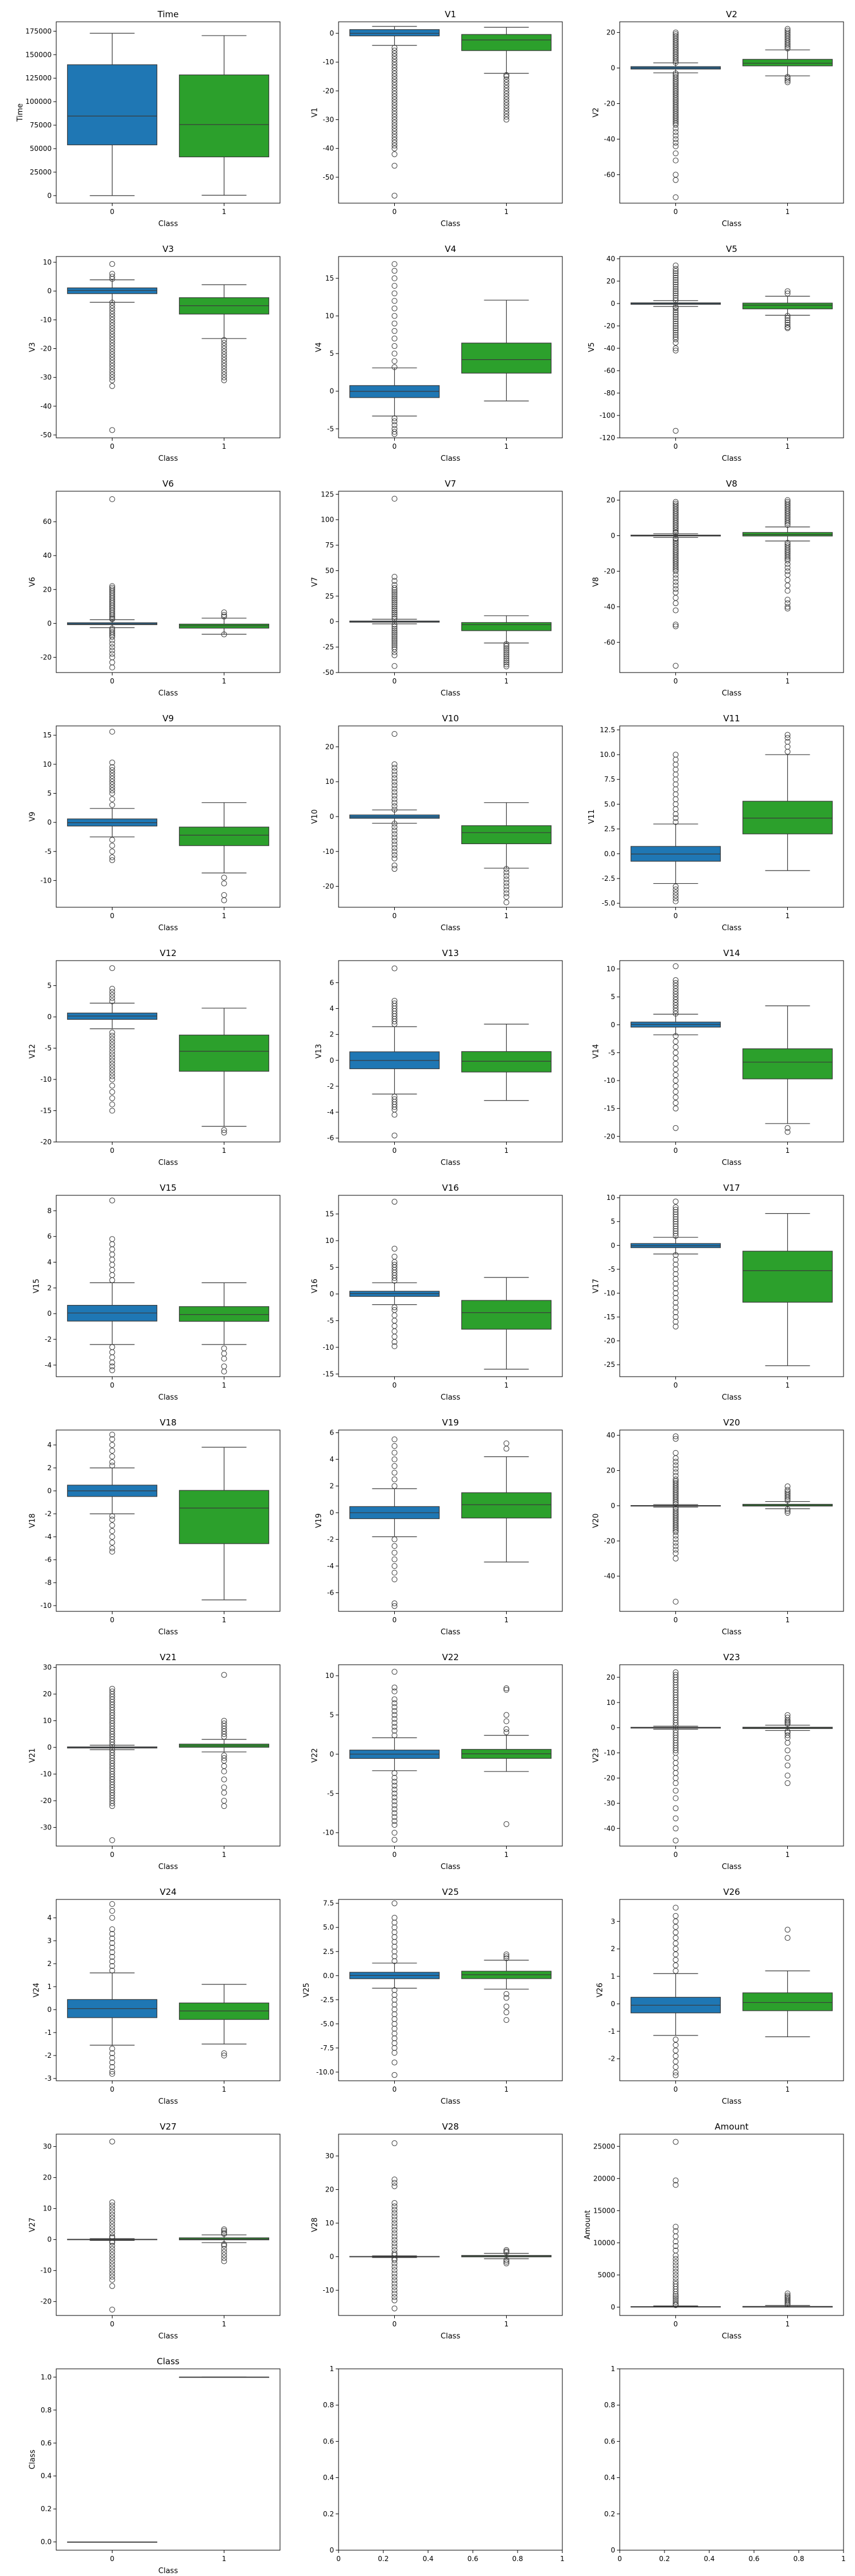 The width and height of the screenshot is (855, 2576). Describe the element at coordinates (48, 1048) in the screenshot. I see `y-tick-label: -5` at that location.